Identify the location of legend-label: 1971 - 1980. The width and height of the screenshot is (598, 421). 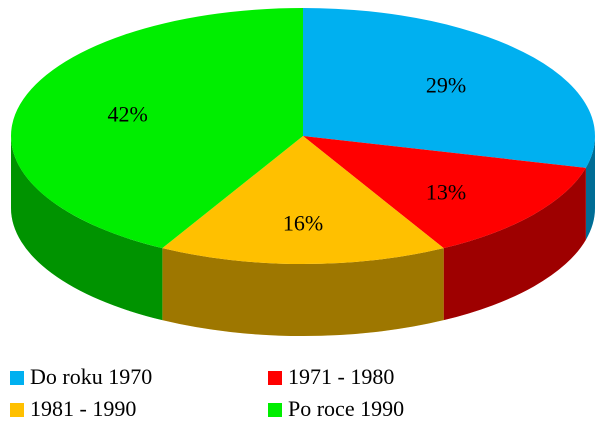
(341, 376).